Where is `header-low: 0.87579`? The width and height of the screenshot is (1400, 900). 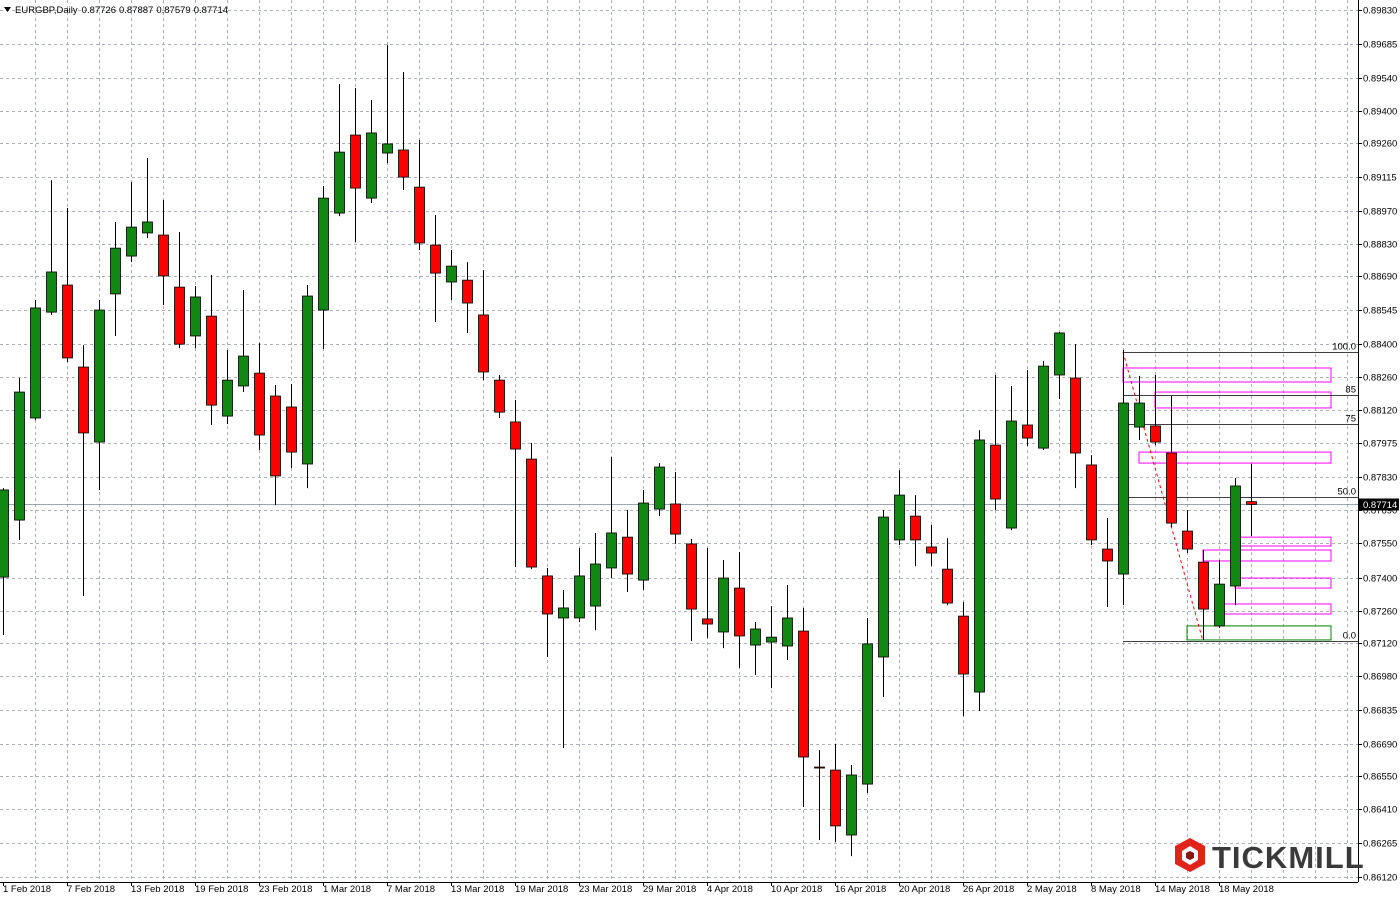
header-low: 0.87579 is located at coordinates (173, 10).